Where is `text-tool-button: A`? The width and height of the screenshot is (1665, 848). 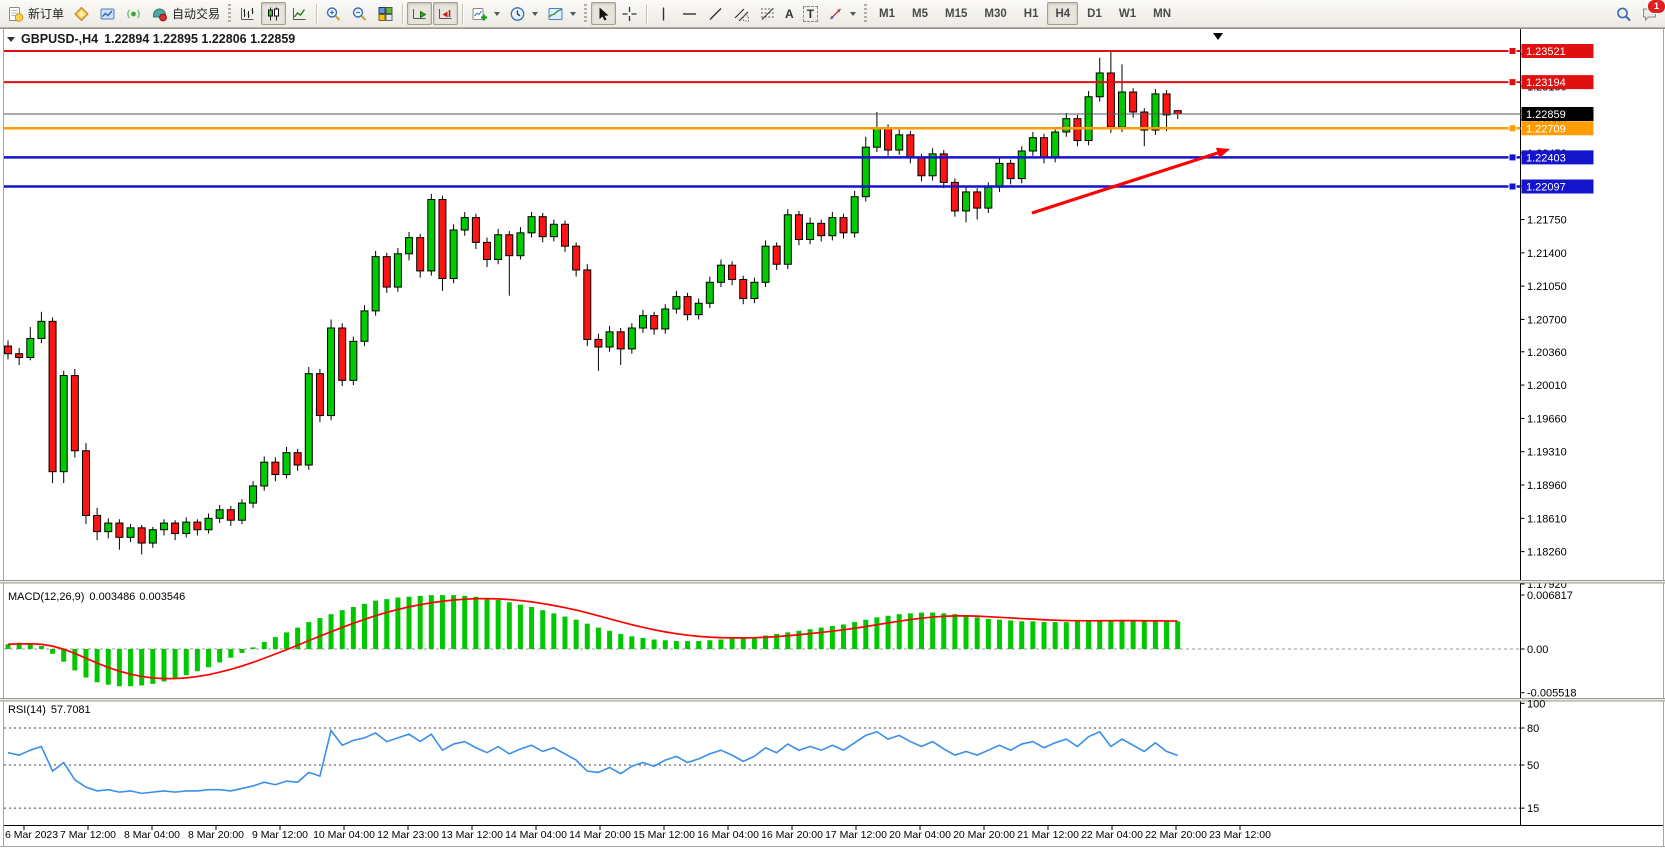 text-tool-button: A is located at coordinates (789, 13).